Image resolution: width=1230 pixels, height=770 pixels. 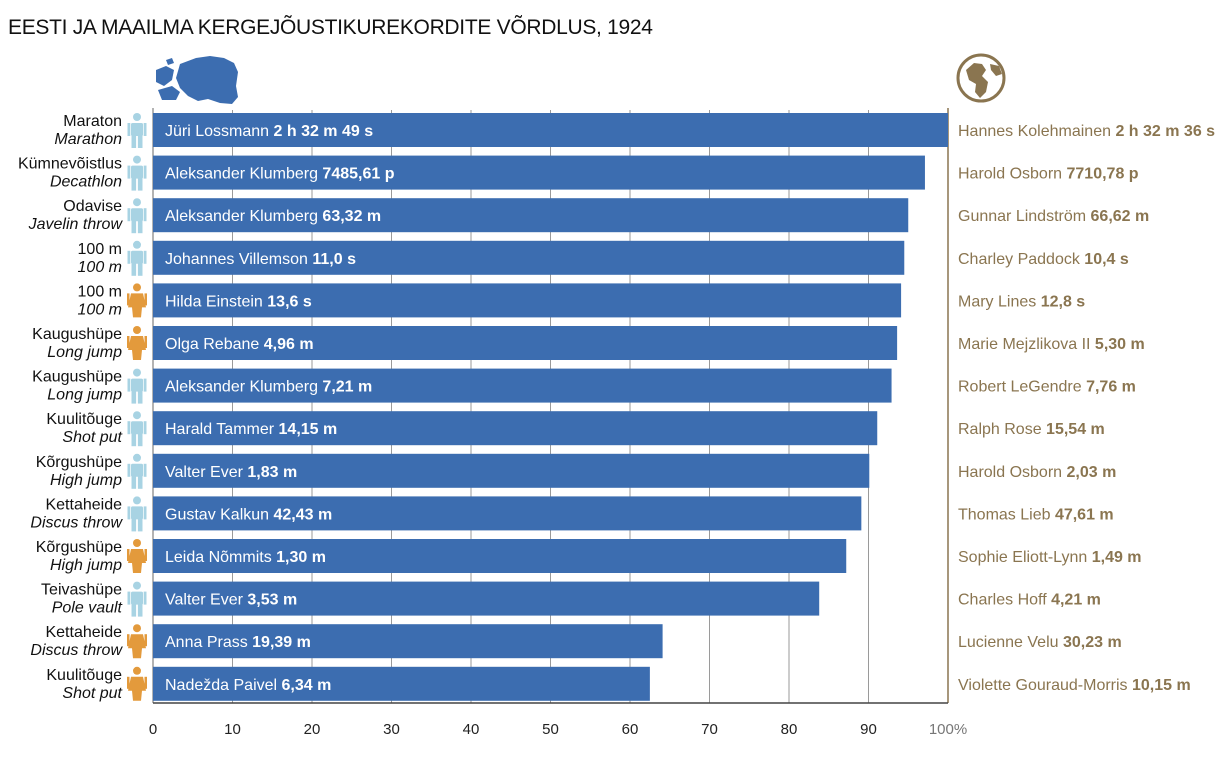 What do you see at coordinates (1036, 131) in the screenshot?
I see `world-athlete: Hannes Kolehmainen` at bounding box center [1036, 131].